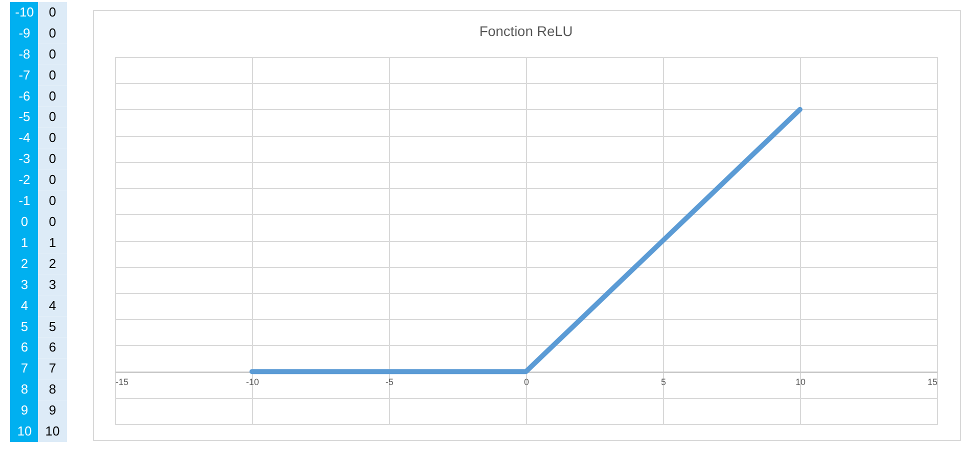 This screenshot has width=969, height=455. What do you see at coordinates (24, 368) in the screenshot?
I see `y-tick-label: 7` at bounding box center [24, 368].